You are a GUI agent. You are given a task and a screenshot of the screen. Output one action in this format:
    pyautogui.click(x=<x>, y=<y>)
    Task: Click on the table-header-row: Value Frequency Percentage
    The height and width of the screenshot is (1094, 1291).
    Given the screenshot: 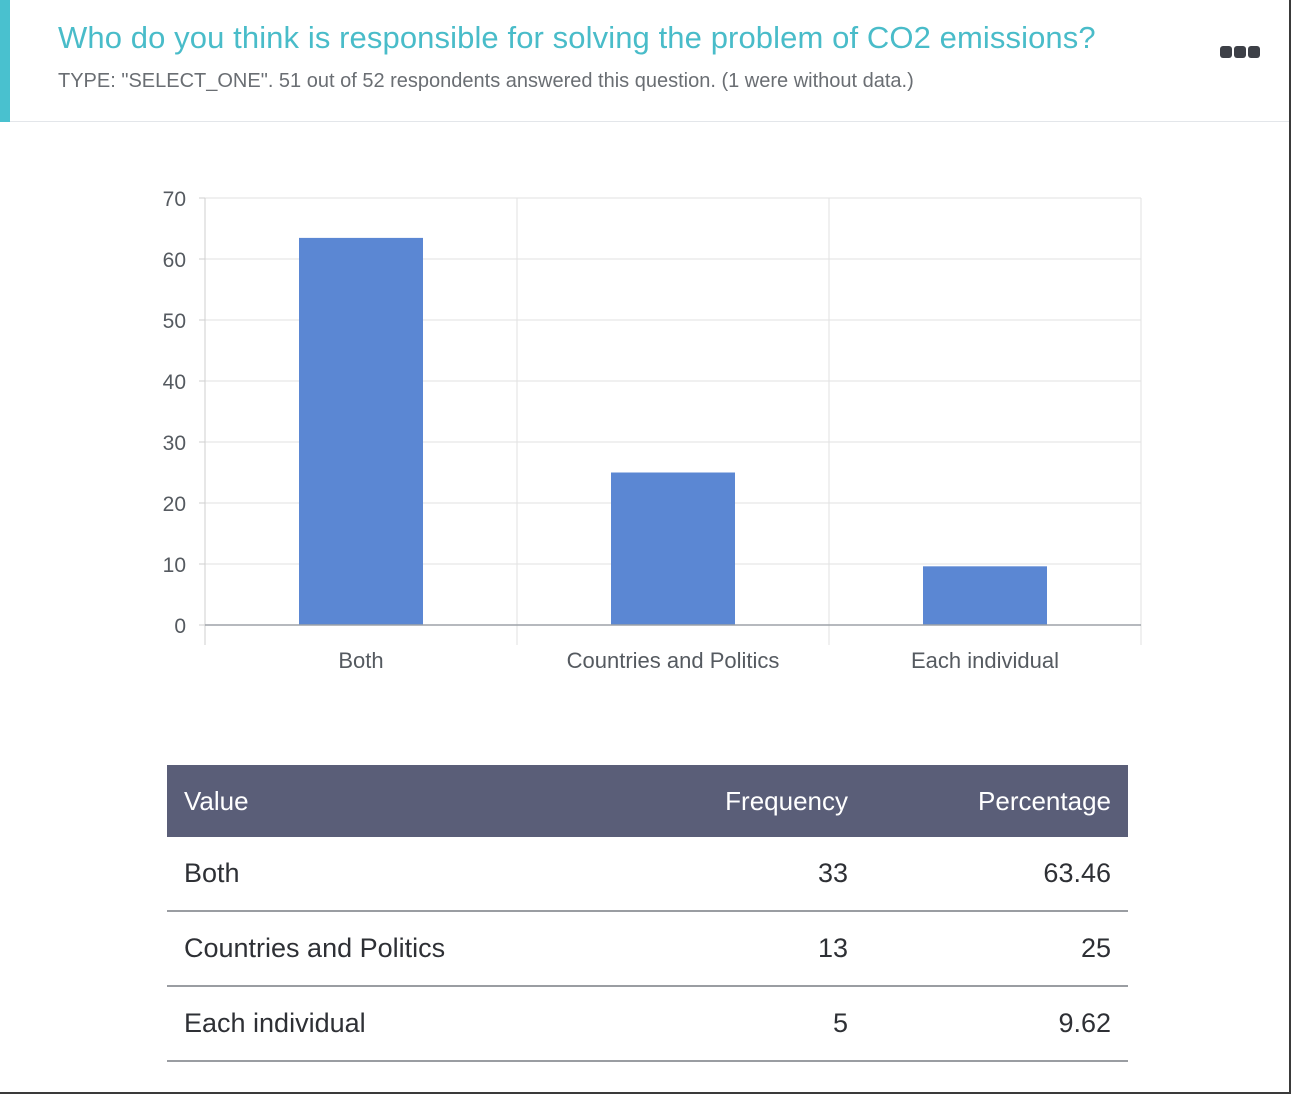 What is the action you would take?
    pyautogui.click(x=647, y=801)
    